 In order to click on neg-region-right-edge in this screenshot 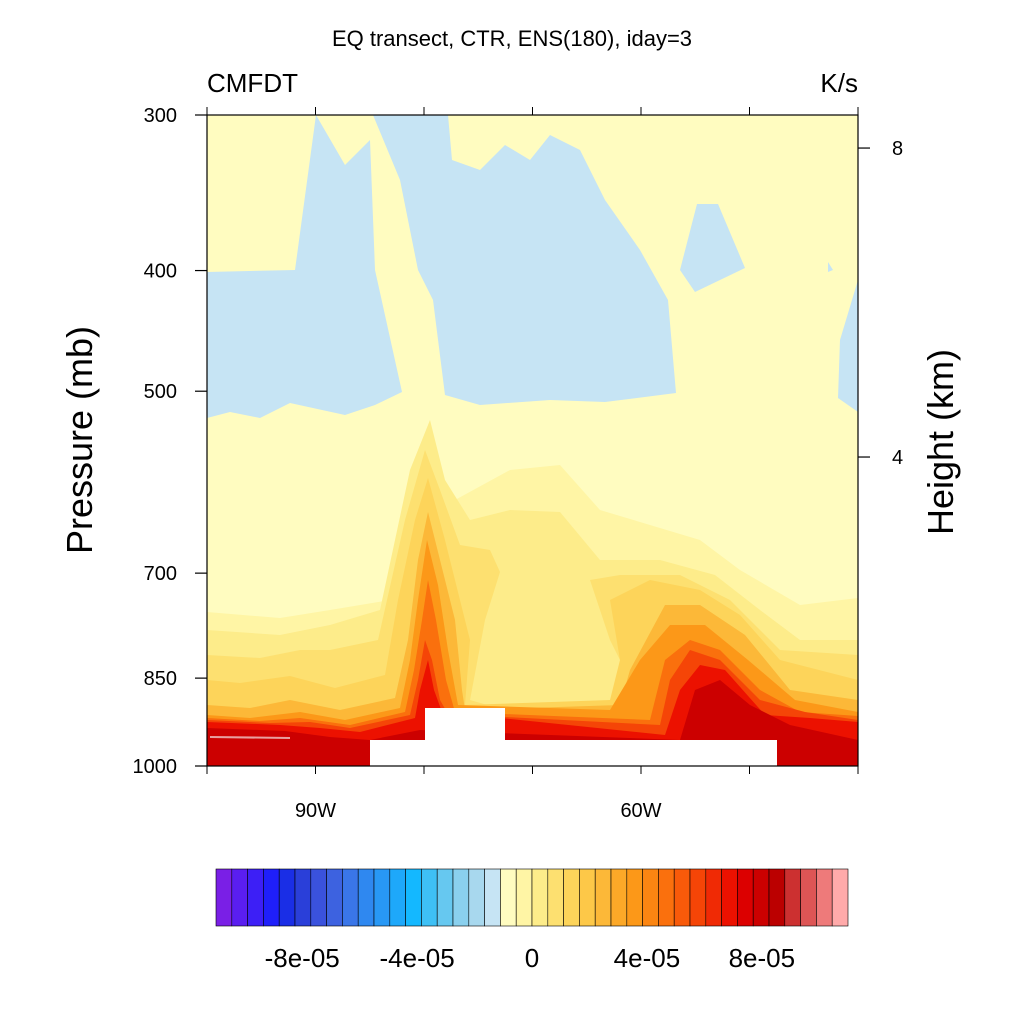, I will do `click(848, 346)`.